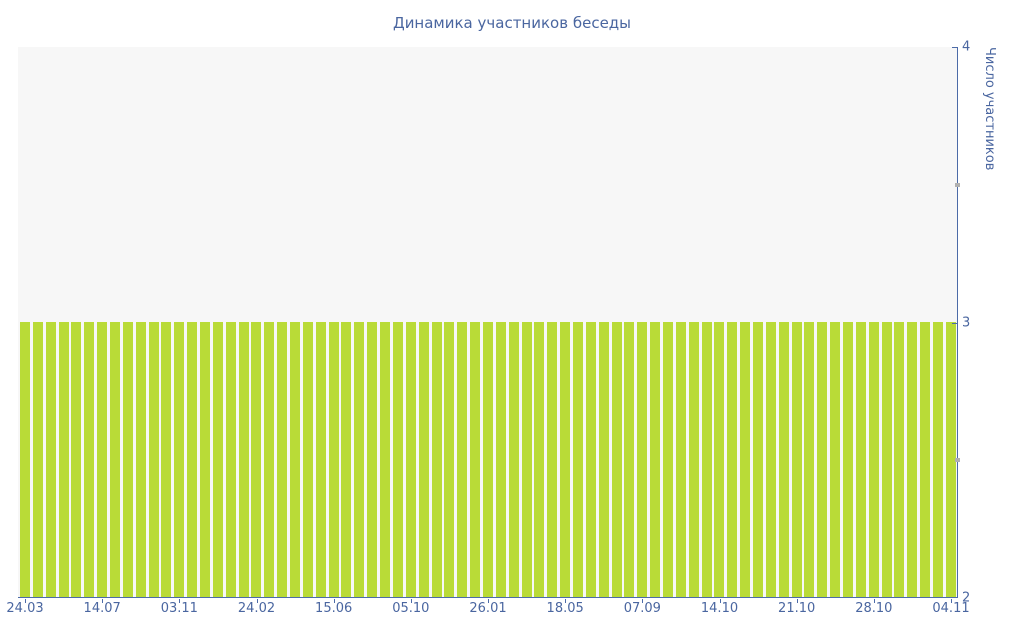  Describe the element at coordinates (797, 608) in the screenshot. I see `x-tick-label: 21.10` at that location.